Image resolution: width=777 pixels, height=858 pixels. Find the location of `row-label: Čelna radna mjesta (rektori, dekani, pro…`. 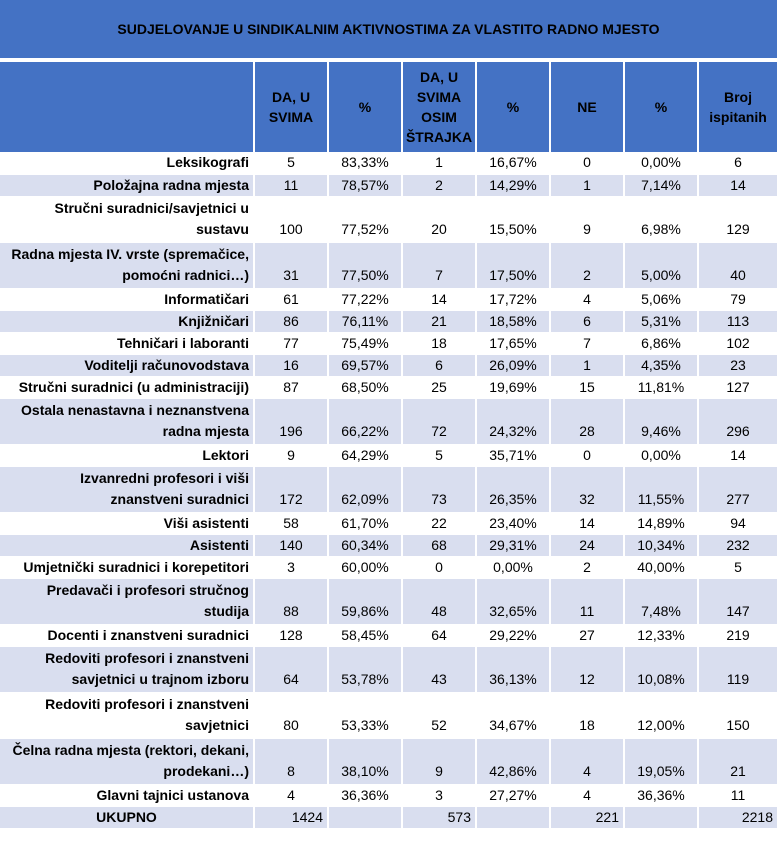

row-label: Čelna radna mjesta (rektori, dekani, pro… is located at coordinates (127, 761).